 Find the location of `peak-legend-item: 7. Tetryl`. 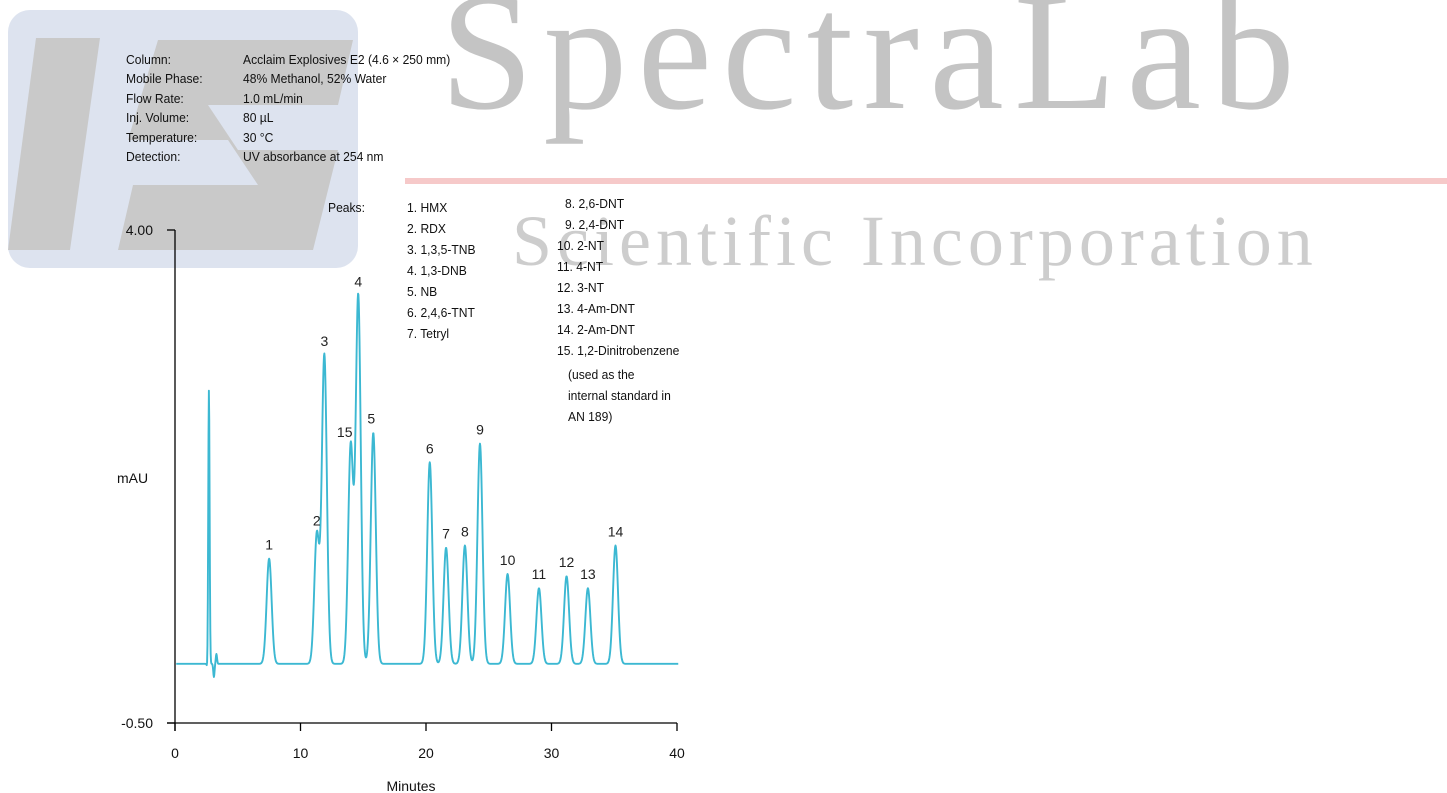

peak-legend-item: 7. Tetryl is located at coordinates (428, 333).